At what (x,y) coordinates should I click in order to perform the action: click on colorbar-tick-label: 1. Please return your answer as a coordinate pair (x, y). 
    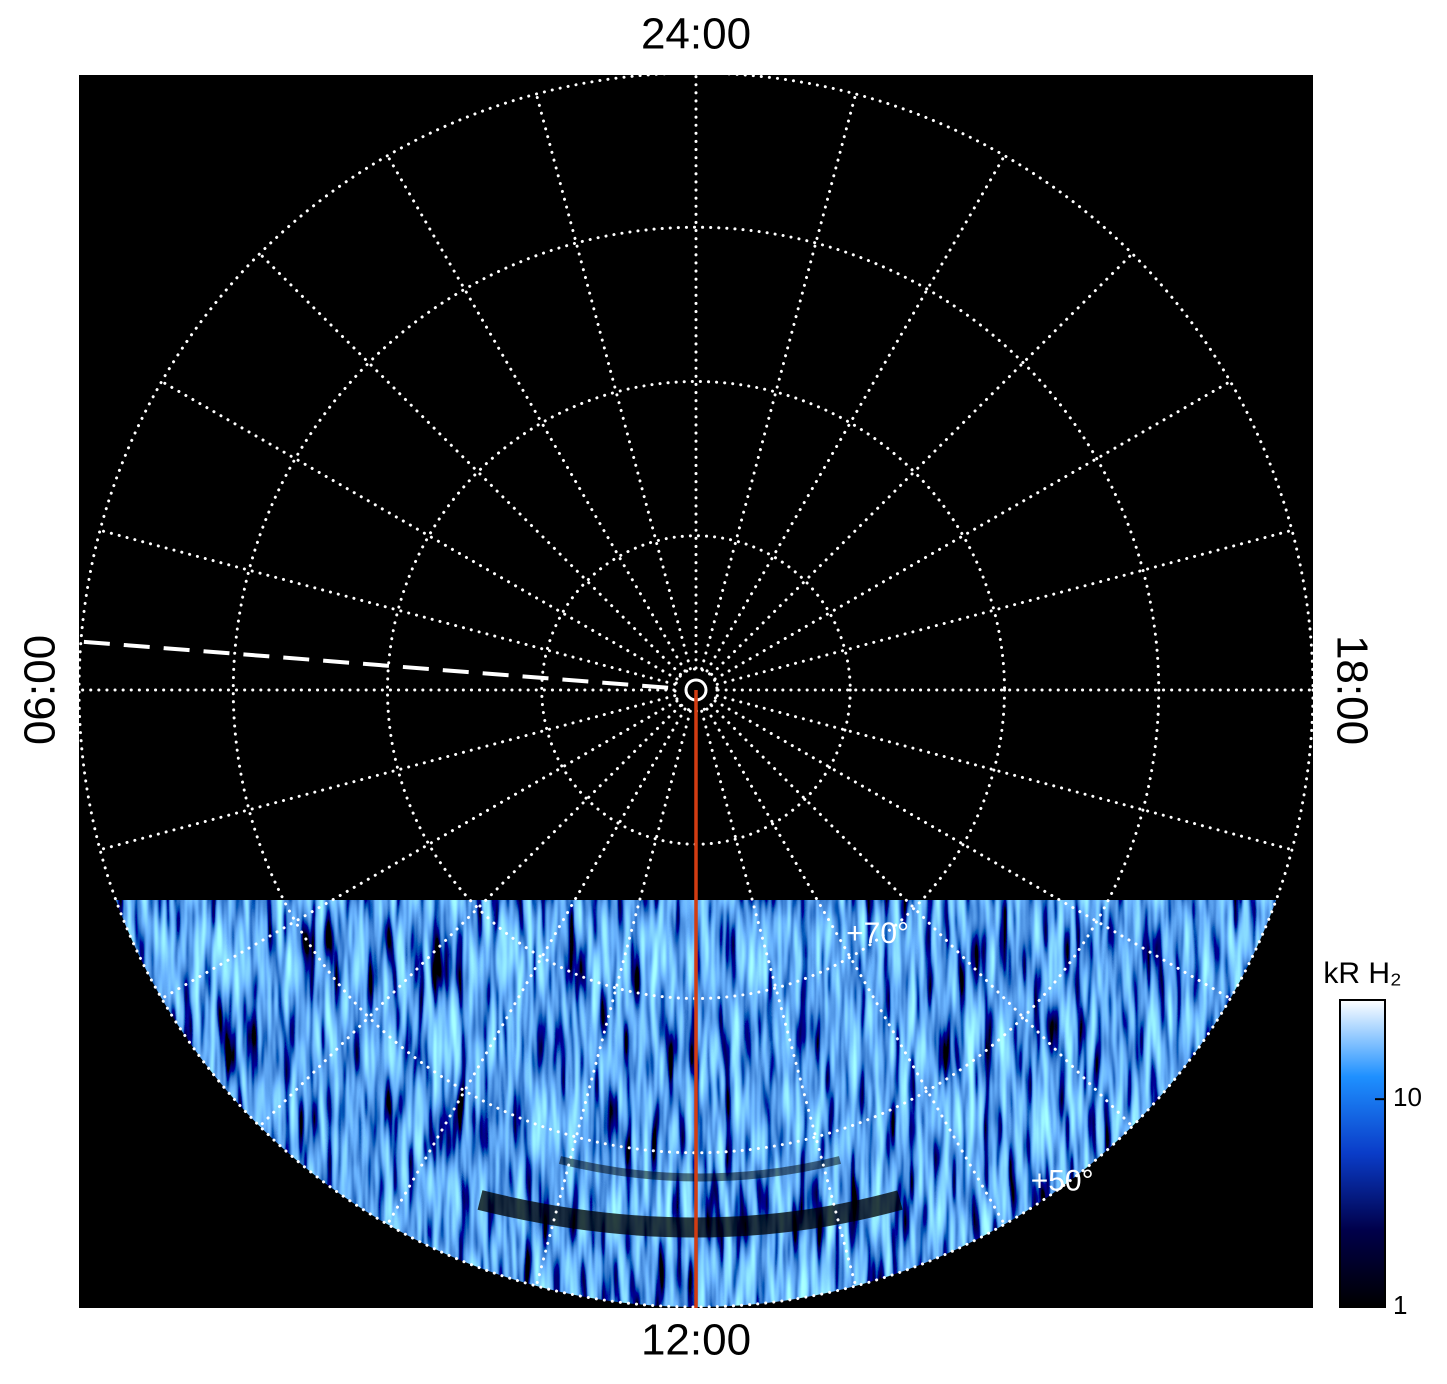
    Looking at the image, I should click on (1400, 1305).